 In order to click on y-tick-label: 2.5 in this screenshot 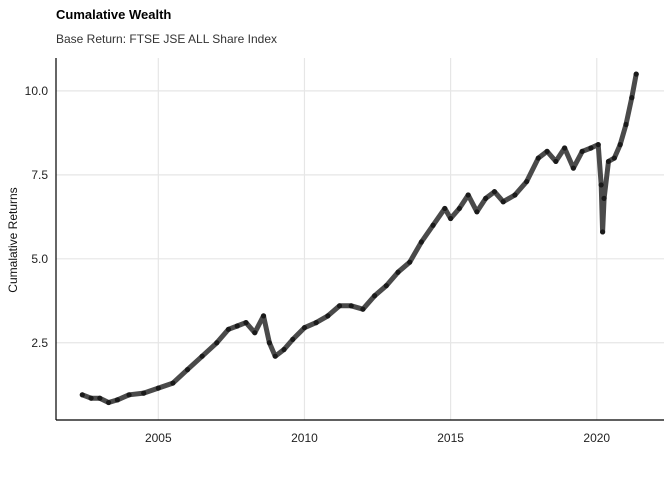, I will do `click(39, 343)`.